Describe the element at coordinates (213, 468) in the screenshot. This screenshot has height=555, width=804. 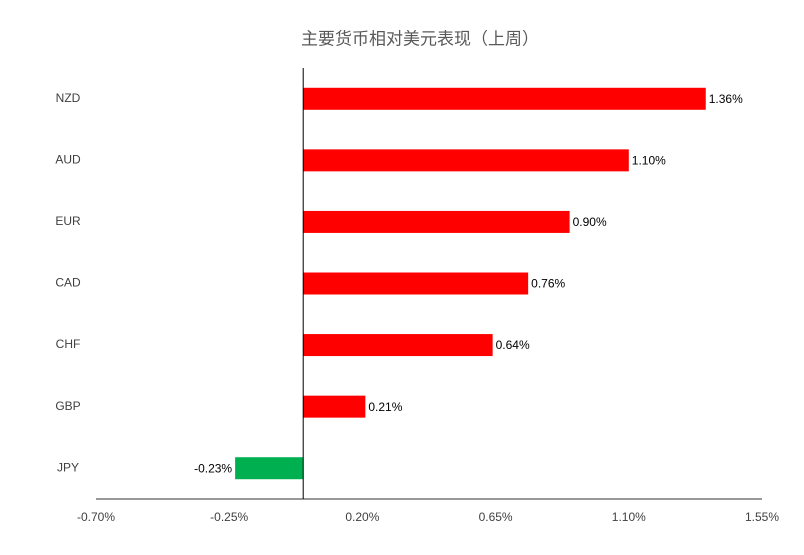
I see `value-label: -0.23%` at that location.